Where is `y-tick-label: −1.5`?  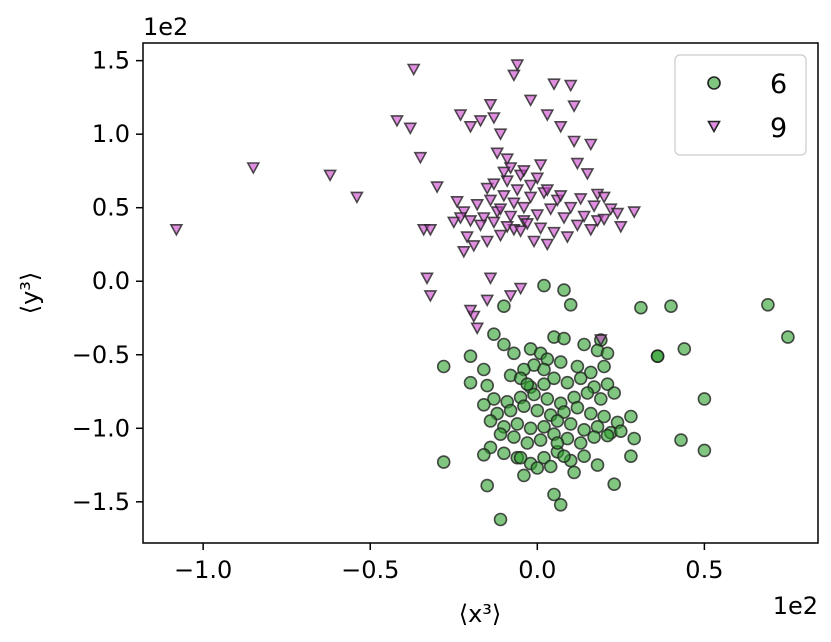
y-tick-label: −1.5 is located at coordinates (101, 502).